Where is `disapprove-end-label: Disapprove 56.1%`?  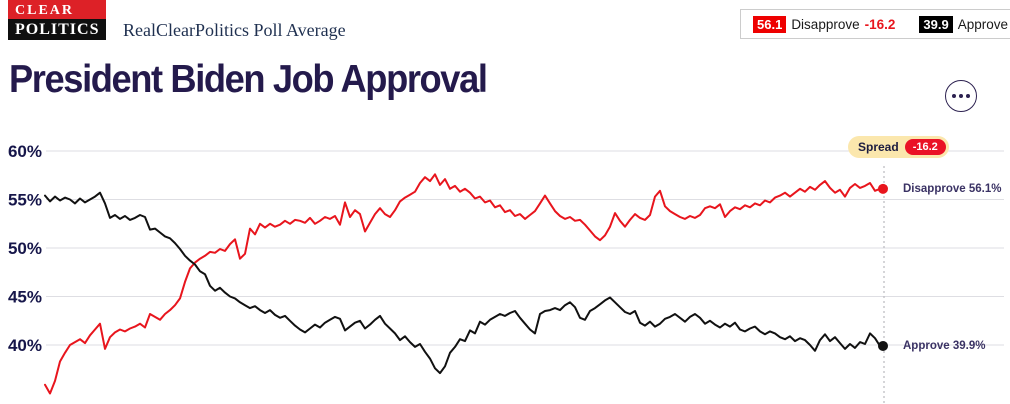 disapprove-end-label: Disapprove 56.1% is located at coordinates (952, 189).